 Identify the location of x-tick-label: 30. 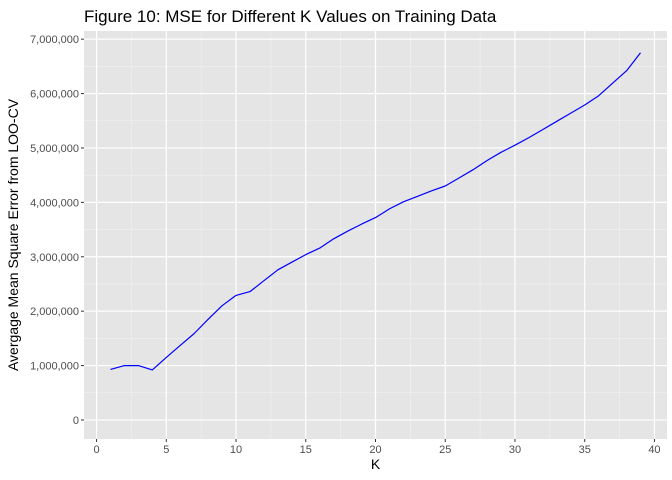
(515, 450).